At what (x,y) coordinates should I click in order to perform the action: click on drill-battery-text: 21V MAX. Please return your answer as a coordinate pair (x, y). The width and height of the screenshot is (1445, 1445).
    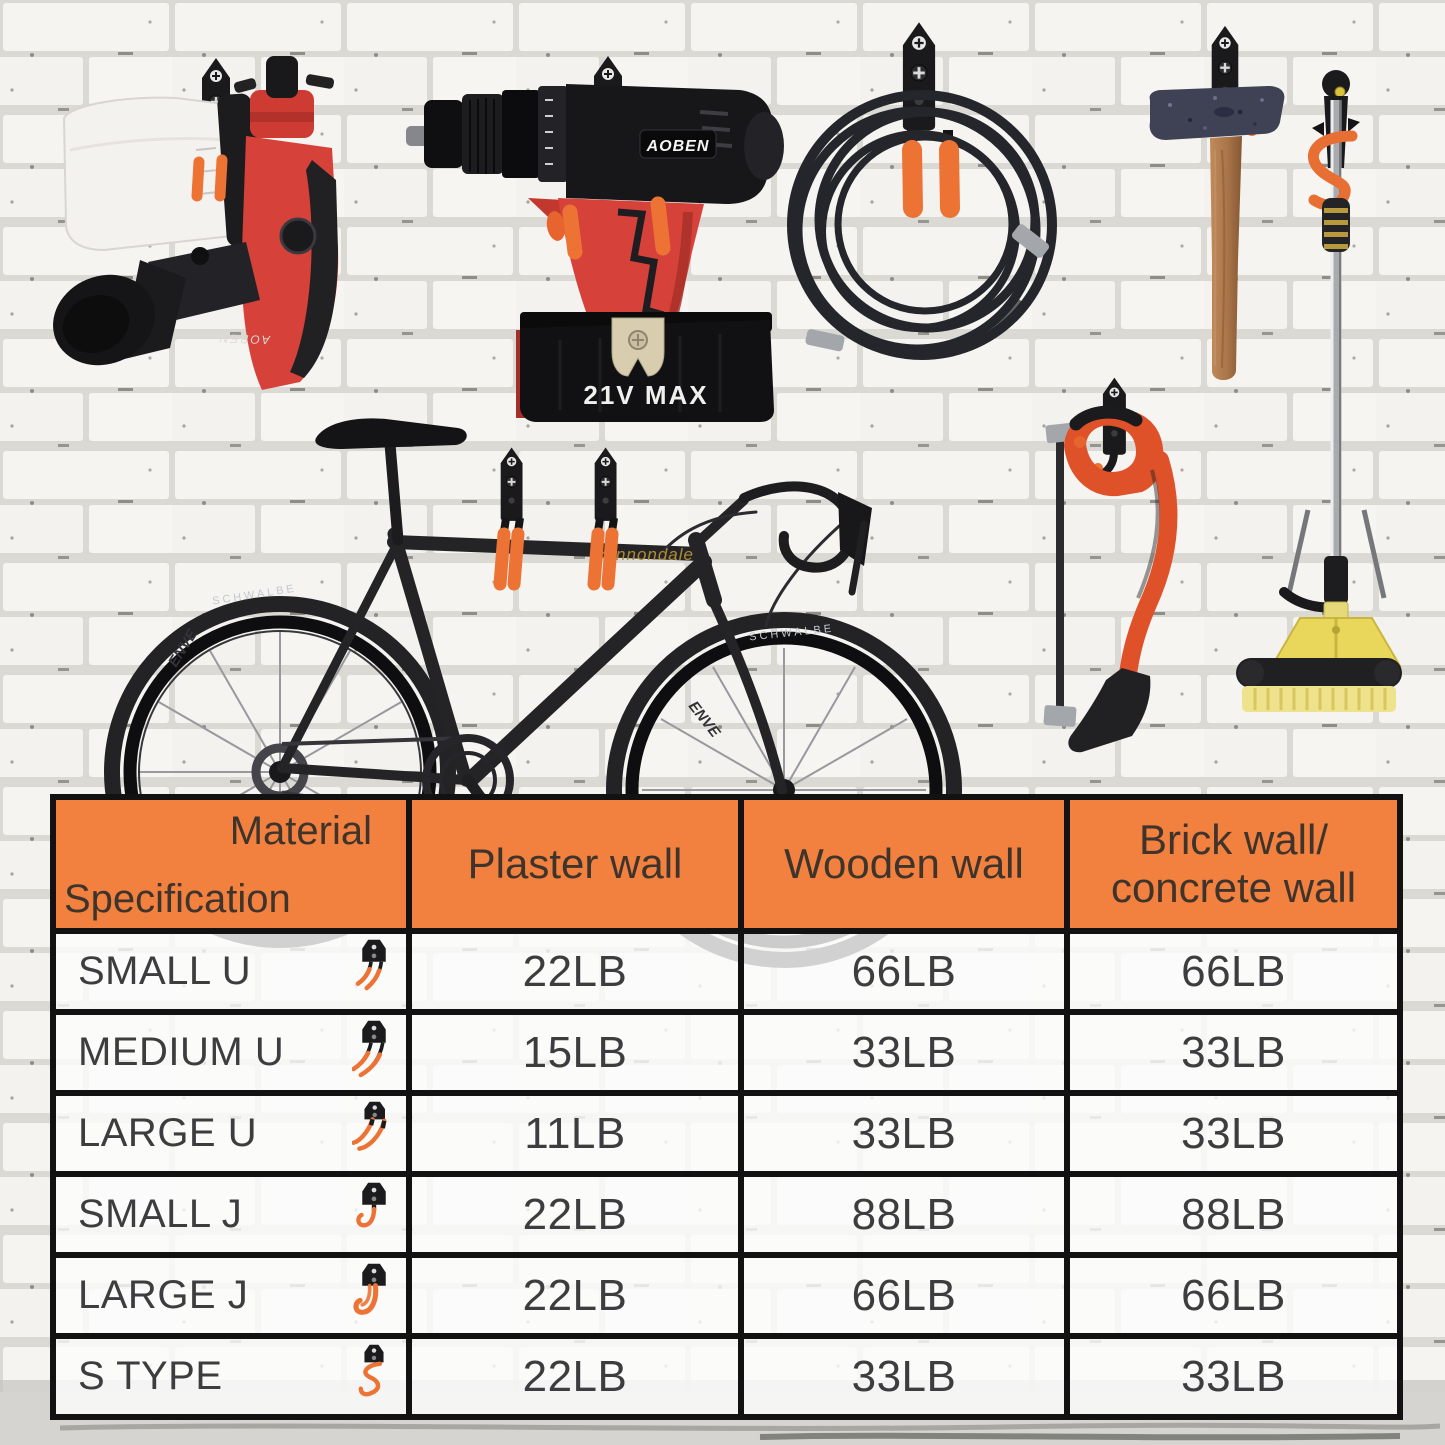
    Looking at the image, I should click on (645, 395).